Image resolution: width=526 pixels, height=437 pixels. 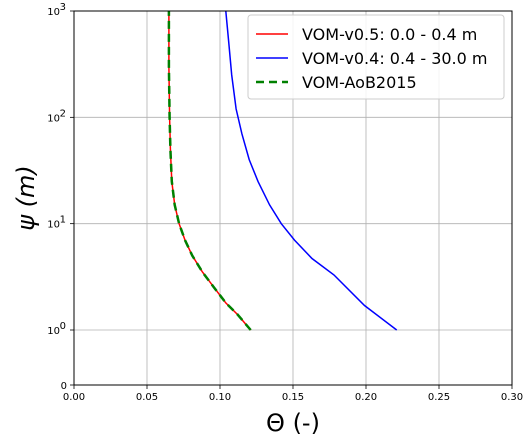 What do you see at coordinates (74, 397) in the screenshot?
I see `x-tick-label: 0.00` at bounding box center [74, 397].